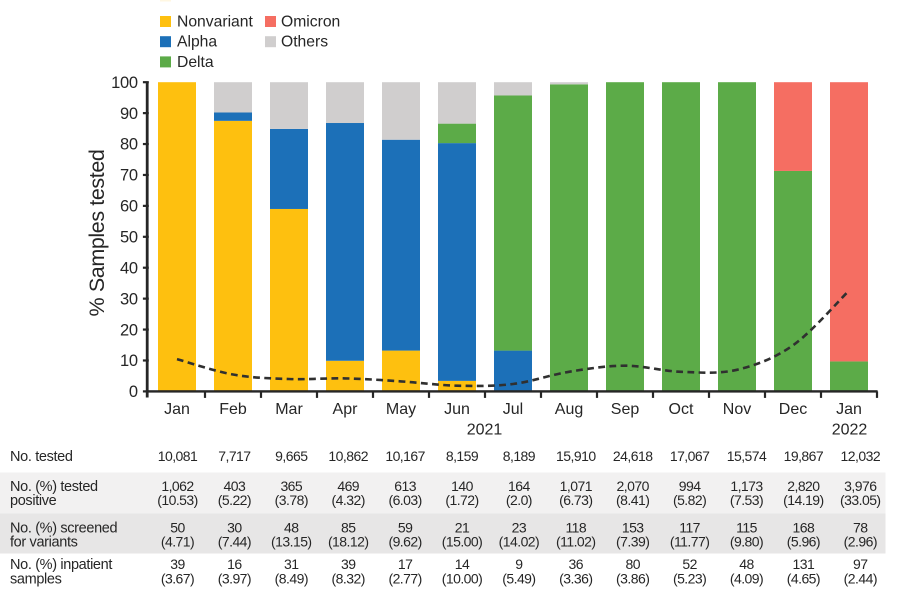  I want to click on svg-text: (9.80), so click(746, 542).